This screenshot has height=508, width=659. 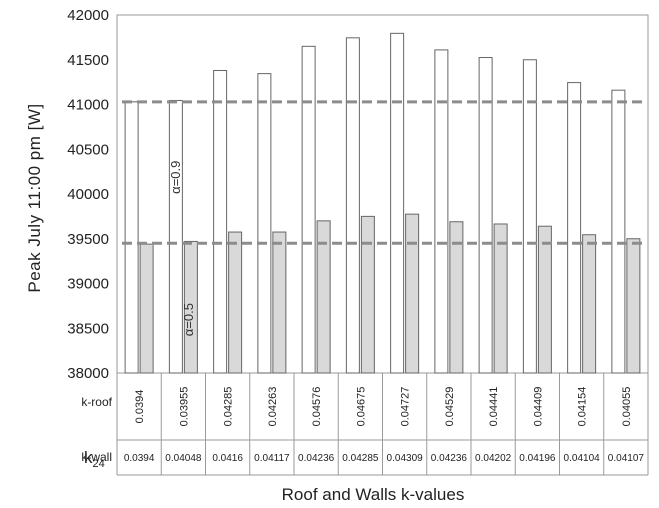 I want to click on k-roof-value: 0.04055, so click(x=627, y=407).